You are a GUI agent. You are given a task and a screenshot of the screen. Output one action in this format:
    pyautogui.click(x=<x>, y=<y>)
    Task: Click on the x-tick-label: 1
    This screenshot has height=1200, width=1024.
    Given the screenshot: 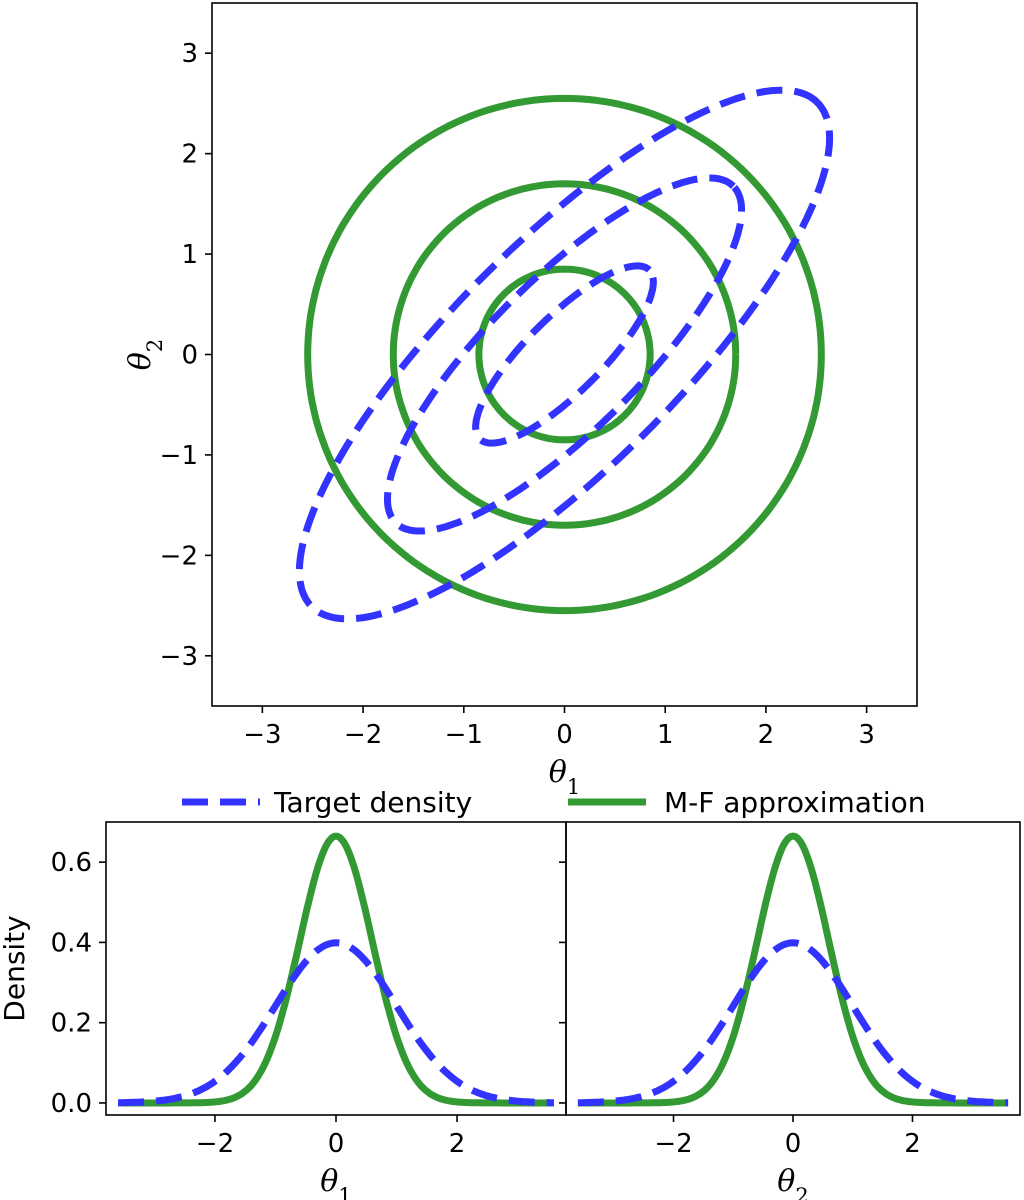 What is the action you would take?
    pyautogui.click(x=665, y=735)
    